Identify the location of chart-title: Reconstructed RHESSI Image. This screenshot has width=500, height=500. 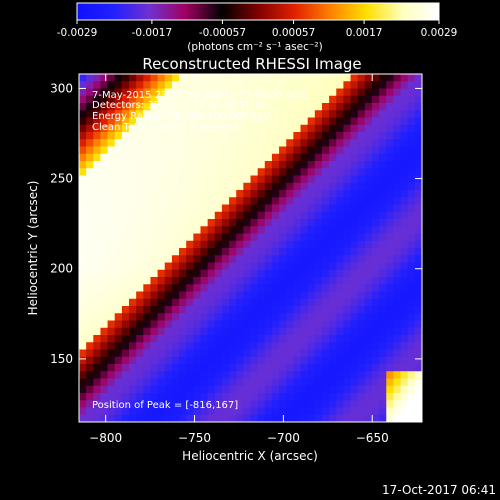
(251, 64).